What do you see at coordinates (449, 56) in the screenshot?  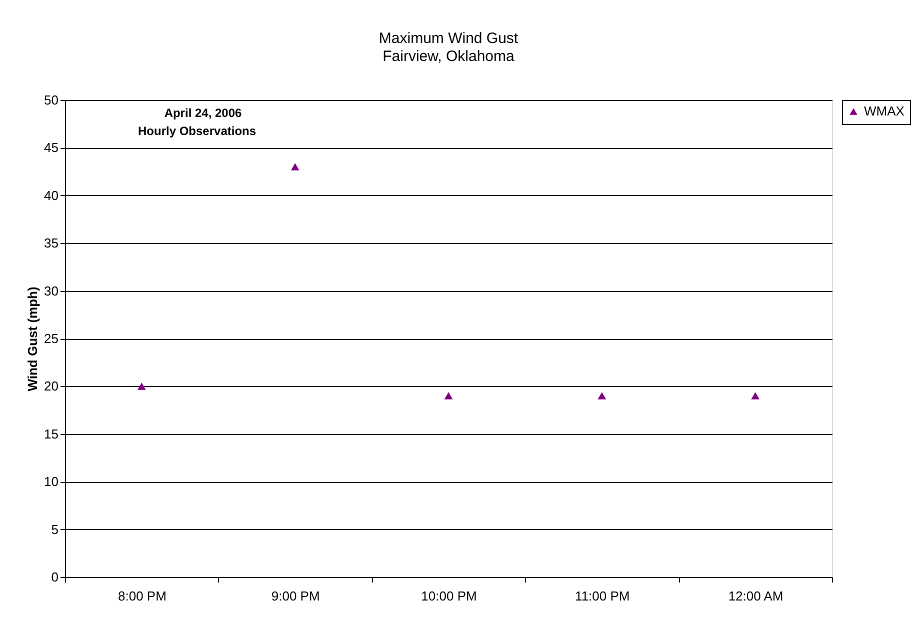 I see `chart-subtitle: Fairview, Oklahoma` at bounding box center [449, 56].